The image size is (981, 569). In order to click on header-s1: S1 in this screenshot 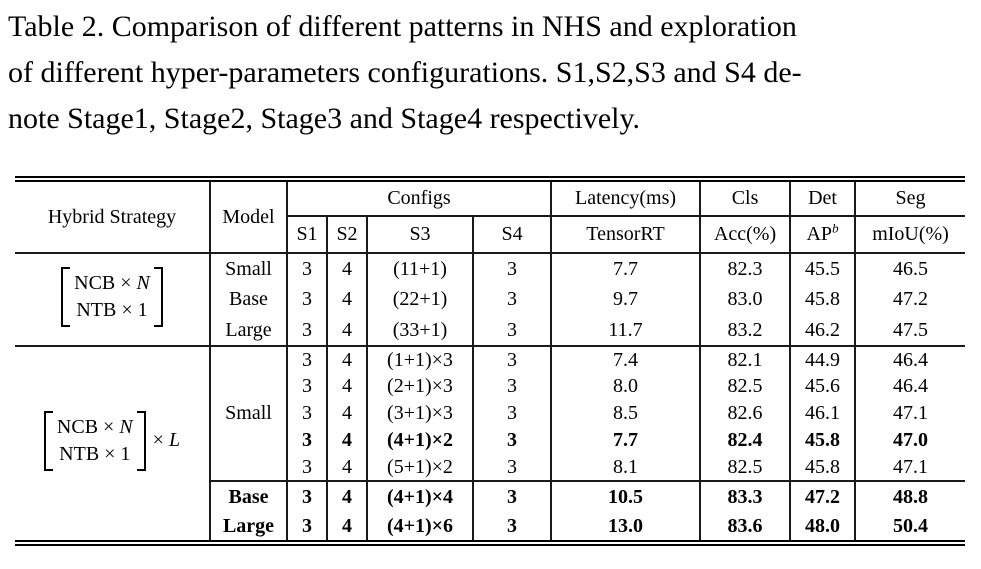, I will do `click(307, 234)`.